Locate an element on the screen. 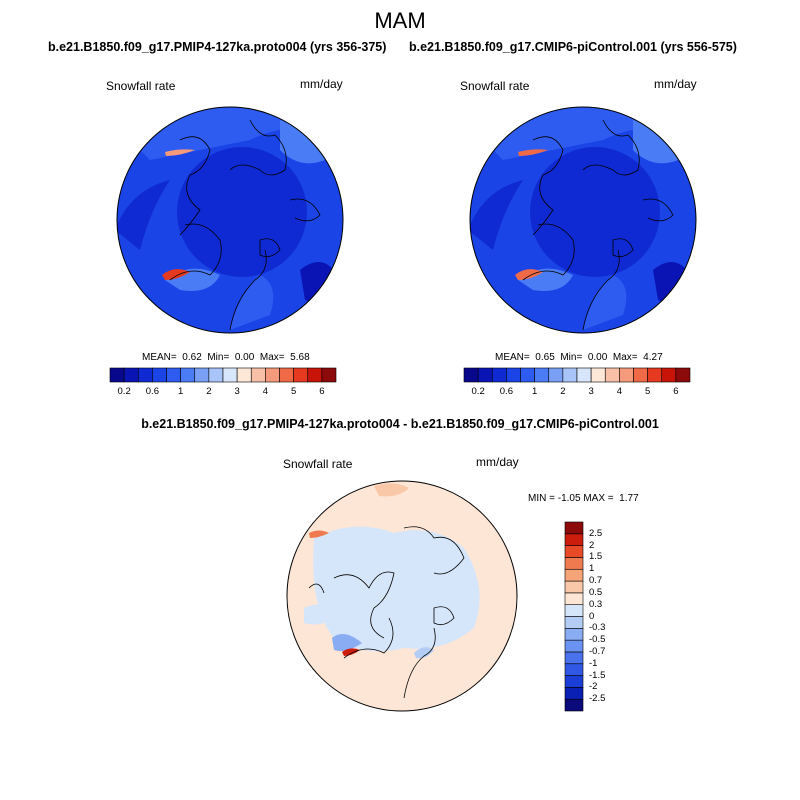 The image size is (800, 800). max-value: 4.27 is located at coordinates (653, 357).